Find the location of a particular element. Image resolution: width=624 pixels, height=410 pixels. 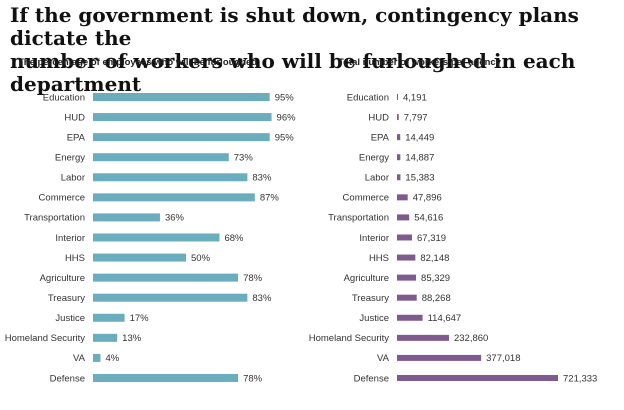

right-category-label-interior: Interior is located at coordinates (374, 238).